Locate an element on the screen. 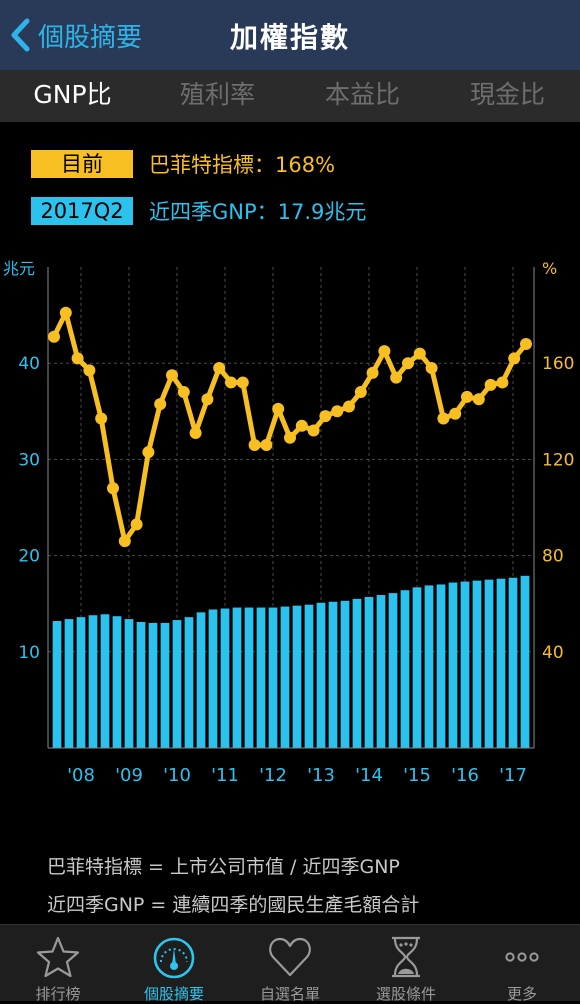 The height and width of the screenshot is (1004, 580). x-axis-tick-label: '17 is located at coordinates (513, 775).